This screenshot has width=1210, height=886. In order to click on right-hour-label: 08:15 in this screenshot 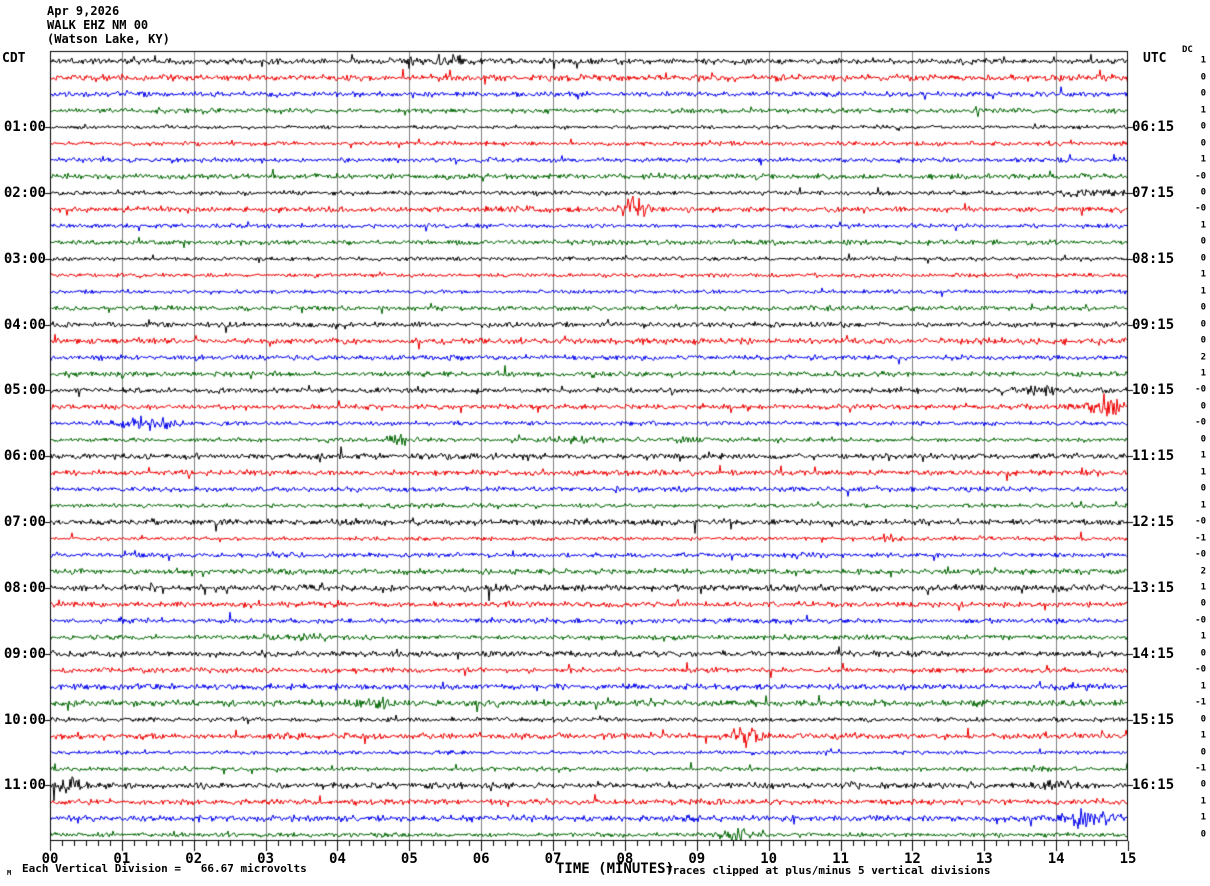, I will do `click(1153, 258)`.